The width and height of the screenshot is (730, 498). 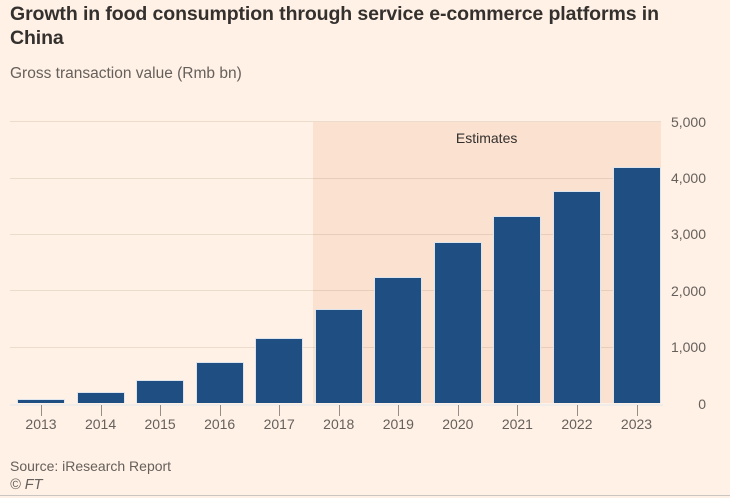 I want to click on chart-subtitle: Gross transaction value (Rmb bn), so click(x=126, y=73).